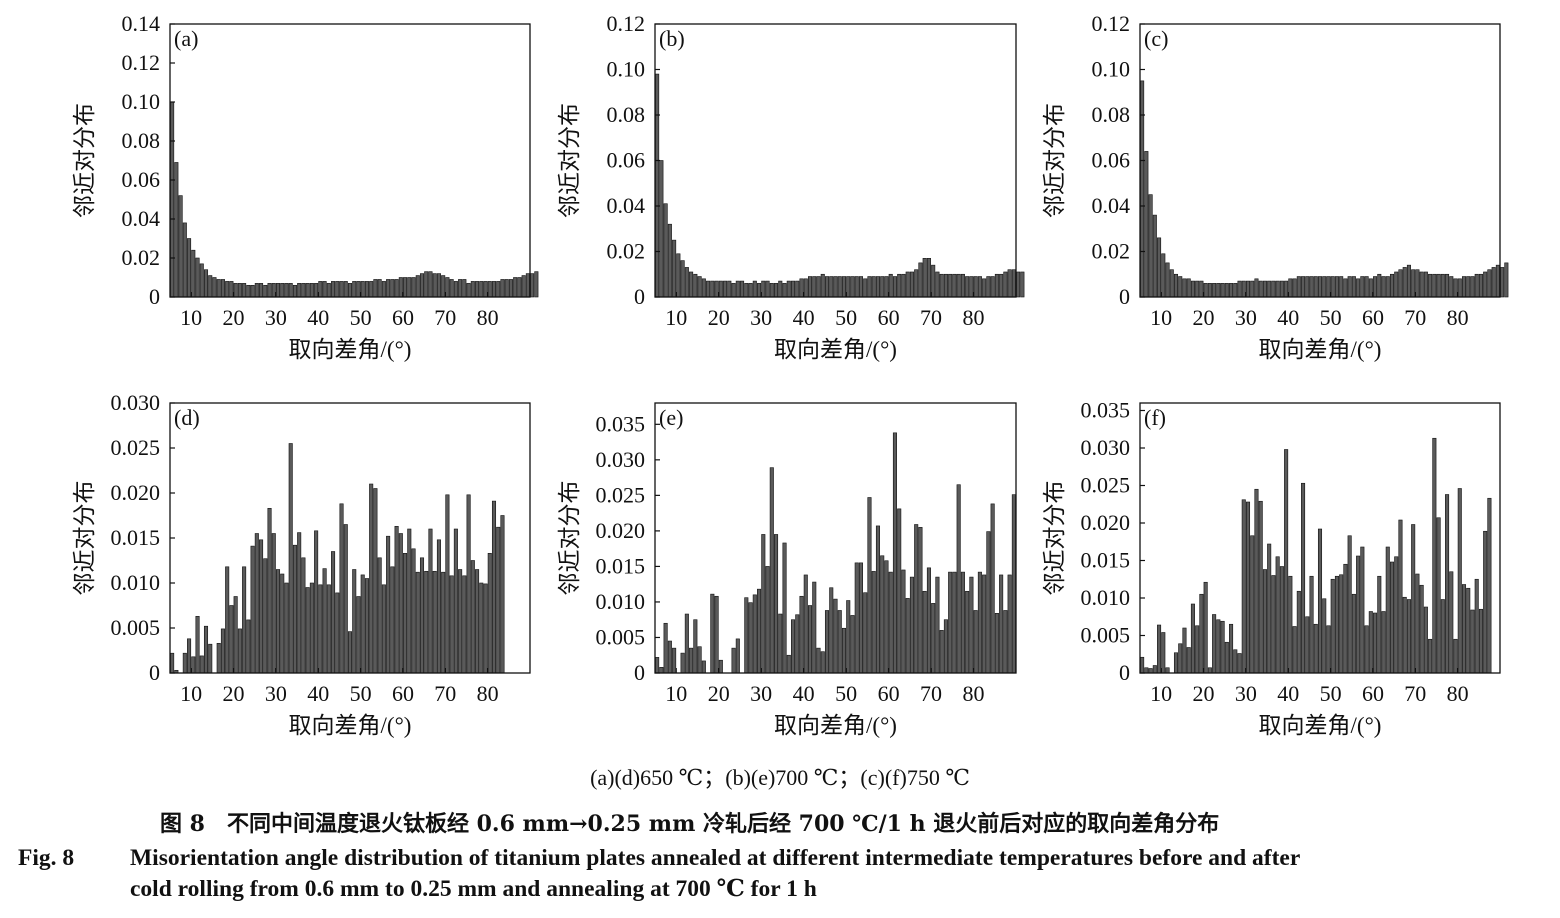 The height and width of the screenshot is (918, 1560). I want to click on panel-e-ytick-label: 0.015, so click(621, 565).